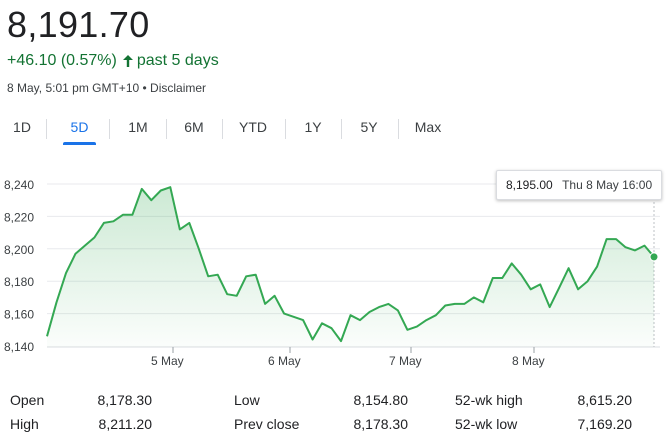 Image resolution: width=672 pixels, height=445 pixels. I want to click on current-price: 8,191.70, so click(78, 24).